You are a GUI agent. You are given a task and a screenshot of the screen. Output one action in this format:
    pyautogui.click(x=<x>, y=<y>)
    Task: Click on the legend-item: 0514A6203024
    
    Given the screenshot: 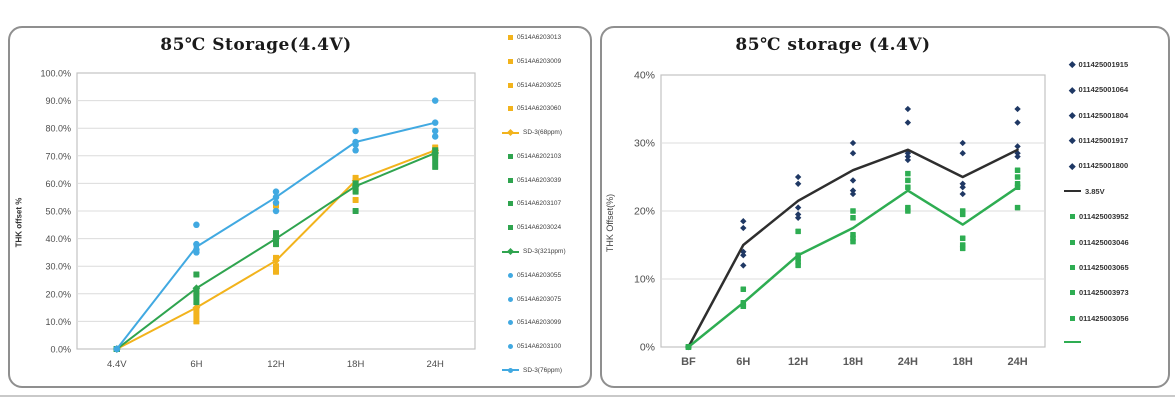 What is the action you would take?
    pyautogui.click(x=545, y=227)
    